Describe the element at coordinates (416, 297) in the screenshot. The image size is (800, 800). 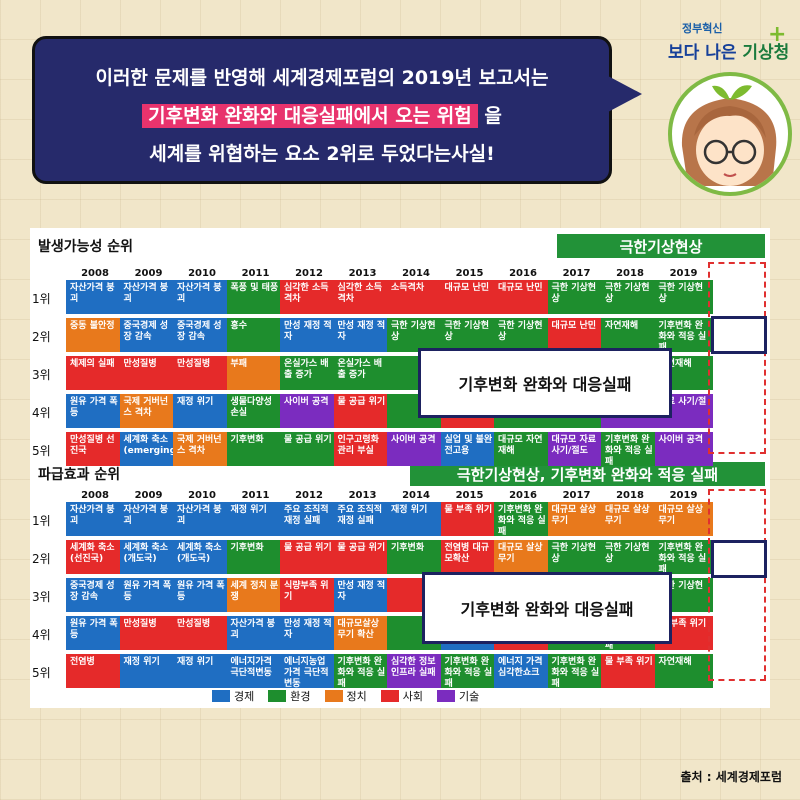
I see `likelihood-risk-cell: 소득격차` at that location.